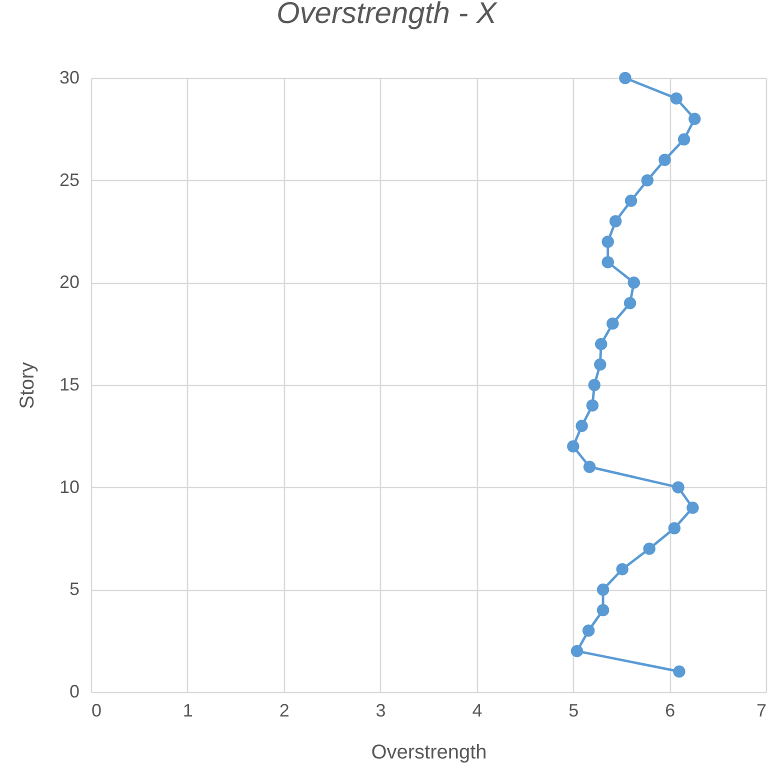 This screenshot has width=773, height=779. I want to click on y-tick-label: 10, so click(69, 486).